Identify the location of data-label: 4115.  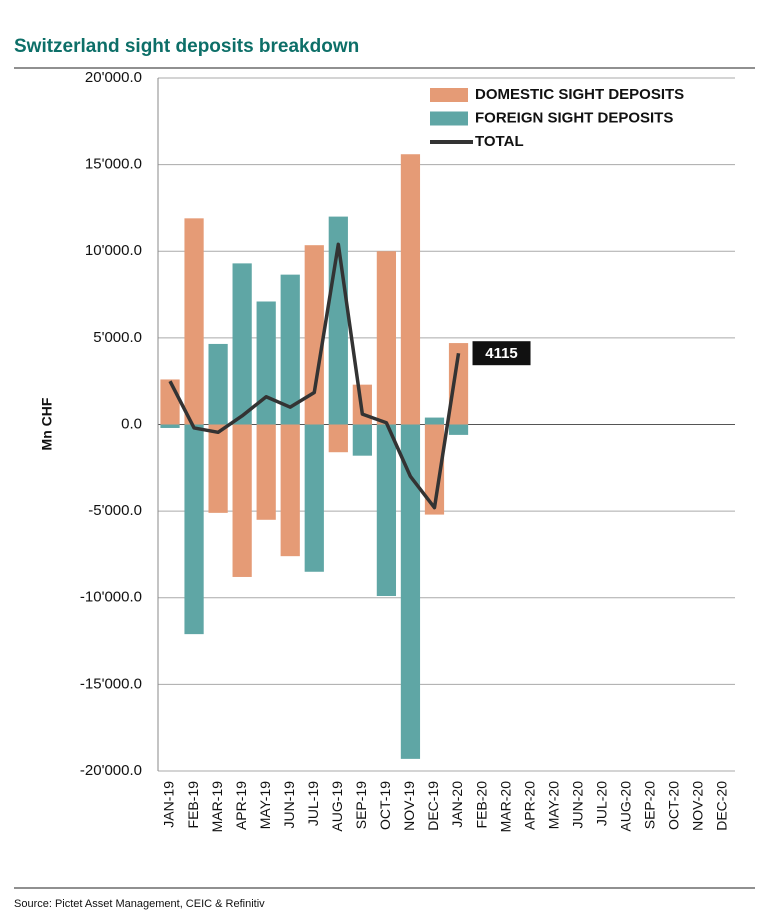
(501, 353).